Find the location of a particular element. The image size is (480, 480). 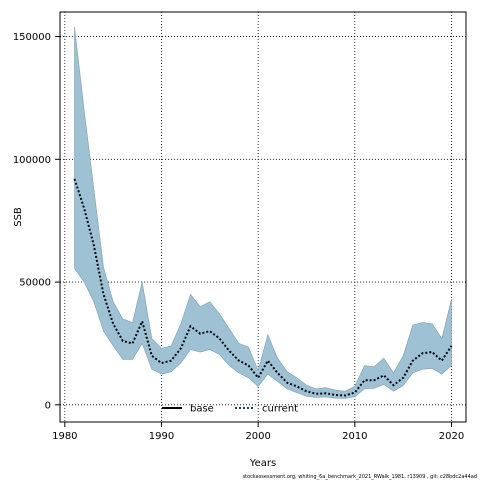

legend-current-label: current is located at coordinates (280, 409).